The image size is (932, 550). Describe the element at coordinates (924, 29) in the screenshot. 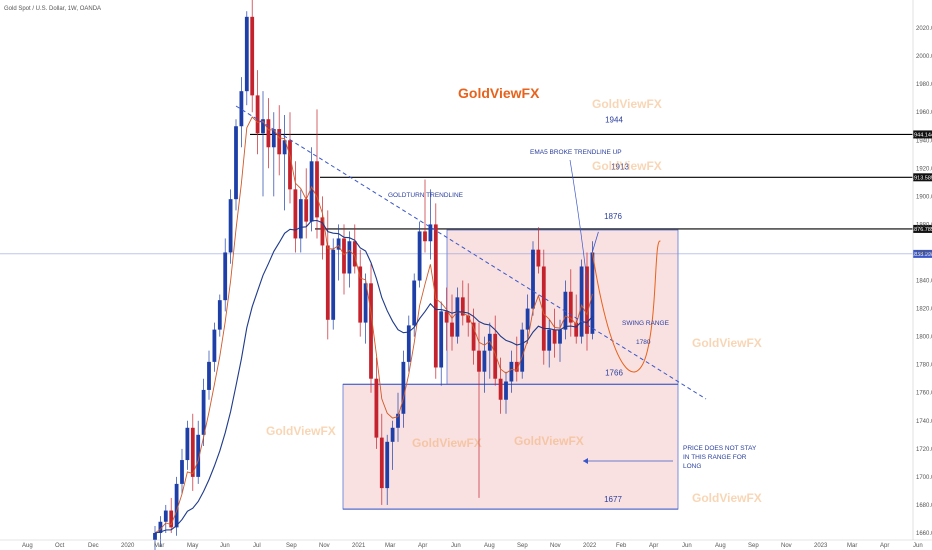

I see `y-tick-label: 2020.000` at that location.